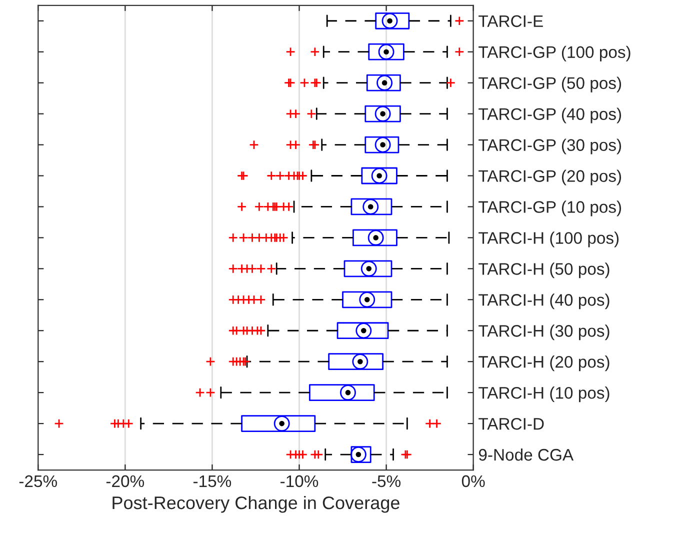  I want to click on y-tick-label: TARCI-H (20 pos), so click(544, 364).